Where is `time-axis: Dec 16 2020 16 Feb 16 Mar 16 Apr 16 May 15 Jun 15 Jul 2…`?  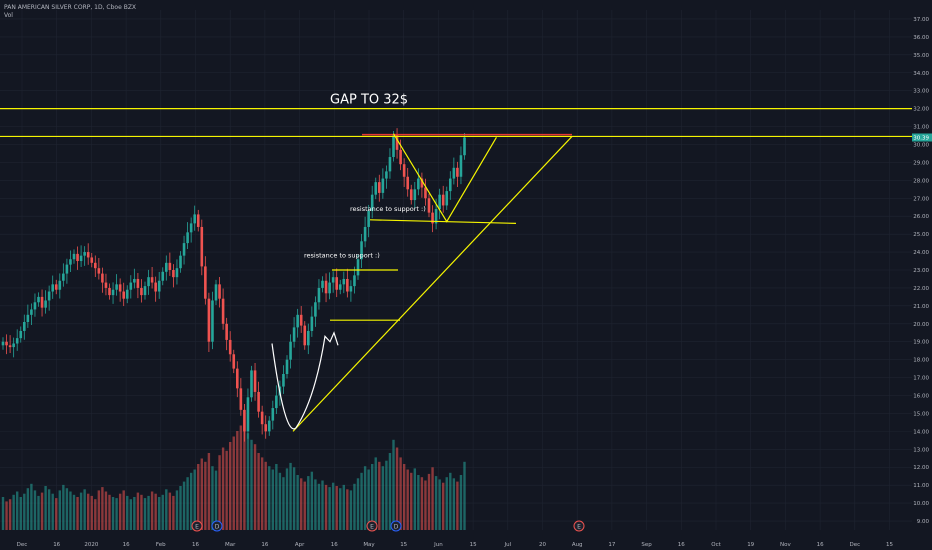
time-axis: Dec 16 2020 16 Feb 16 Mar 16 Apr 16 May 15 Jun 15 Jul 2… is located at coordinates (466, 543).